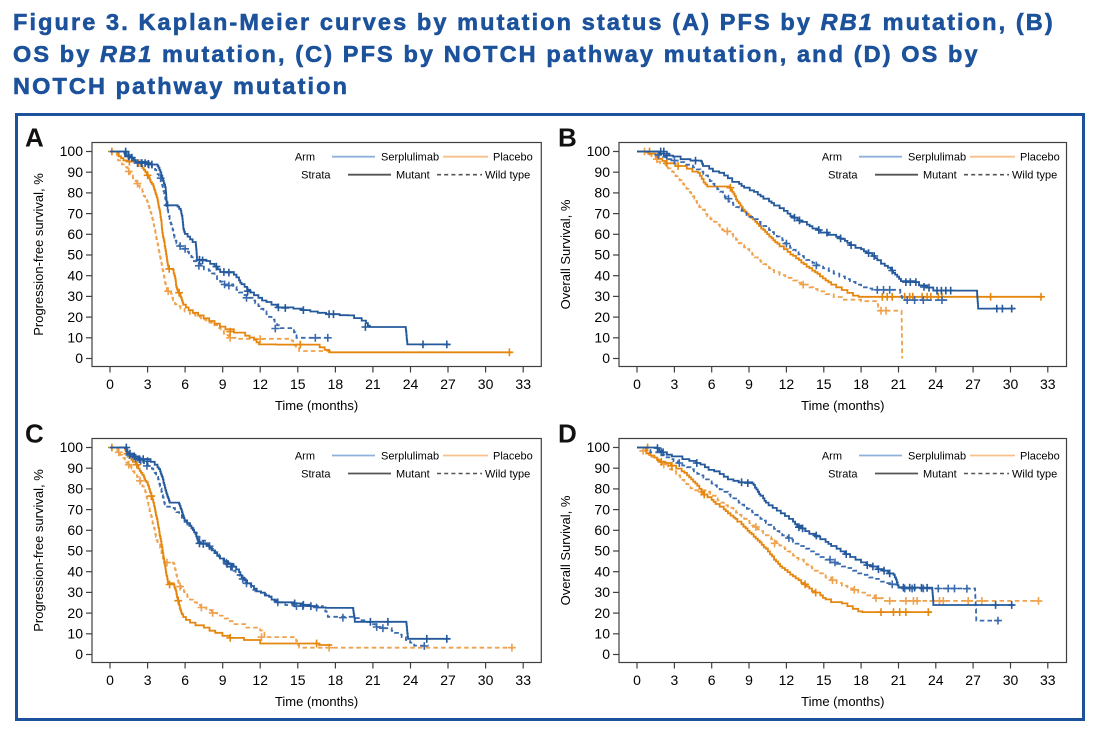 This screenshot has height=737, width=1103. I want to click on svg-text: 90, so click(602, 468).